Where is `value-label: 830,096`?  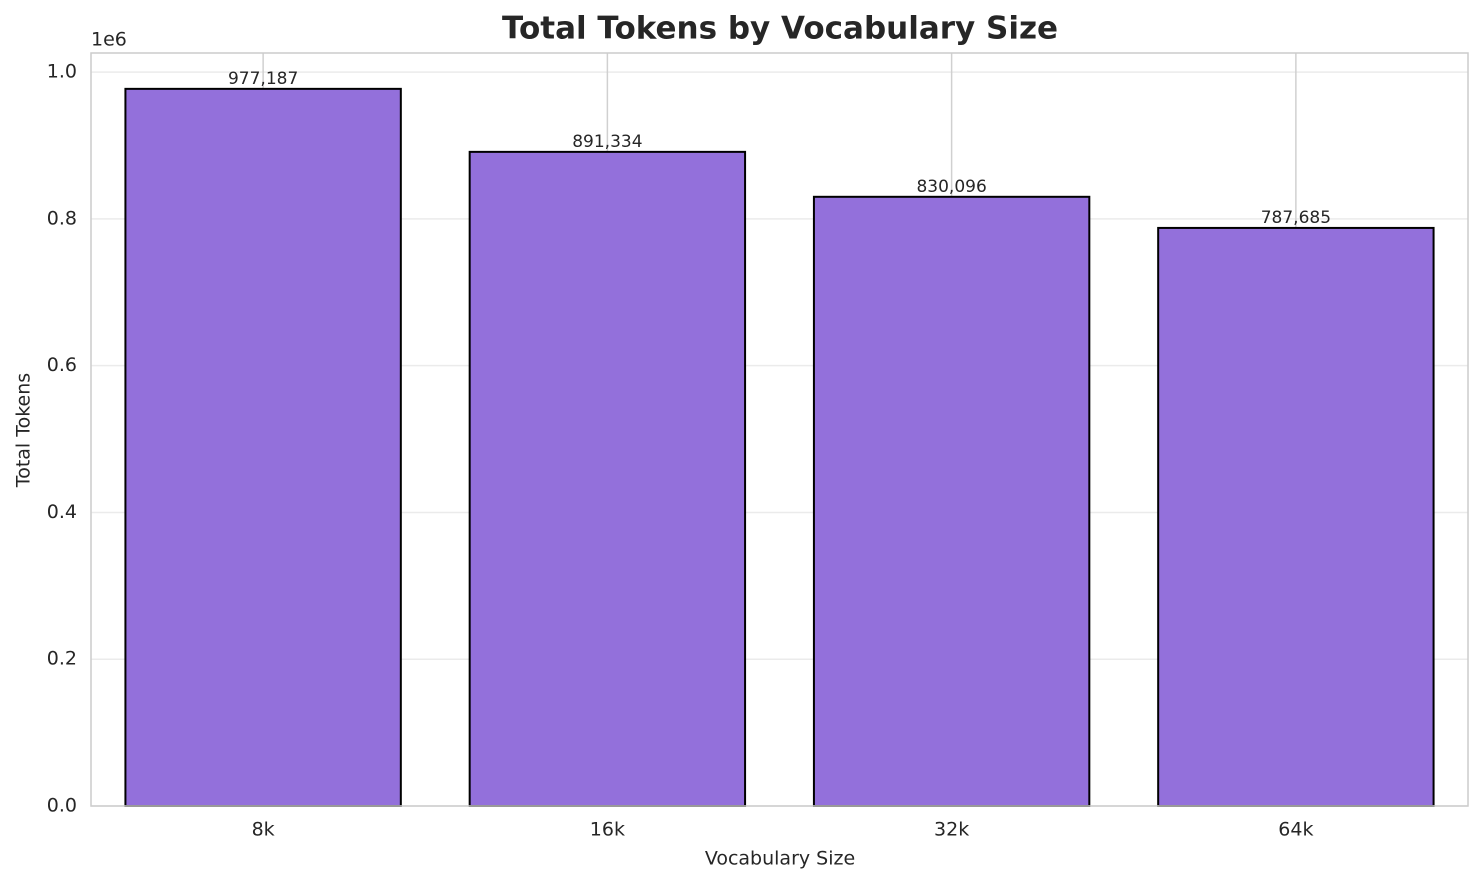
value-label: 830,096 is located at coordinates (951, 187).